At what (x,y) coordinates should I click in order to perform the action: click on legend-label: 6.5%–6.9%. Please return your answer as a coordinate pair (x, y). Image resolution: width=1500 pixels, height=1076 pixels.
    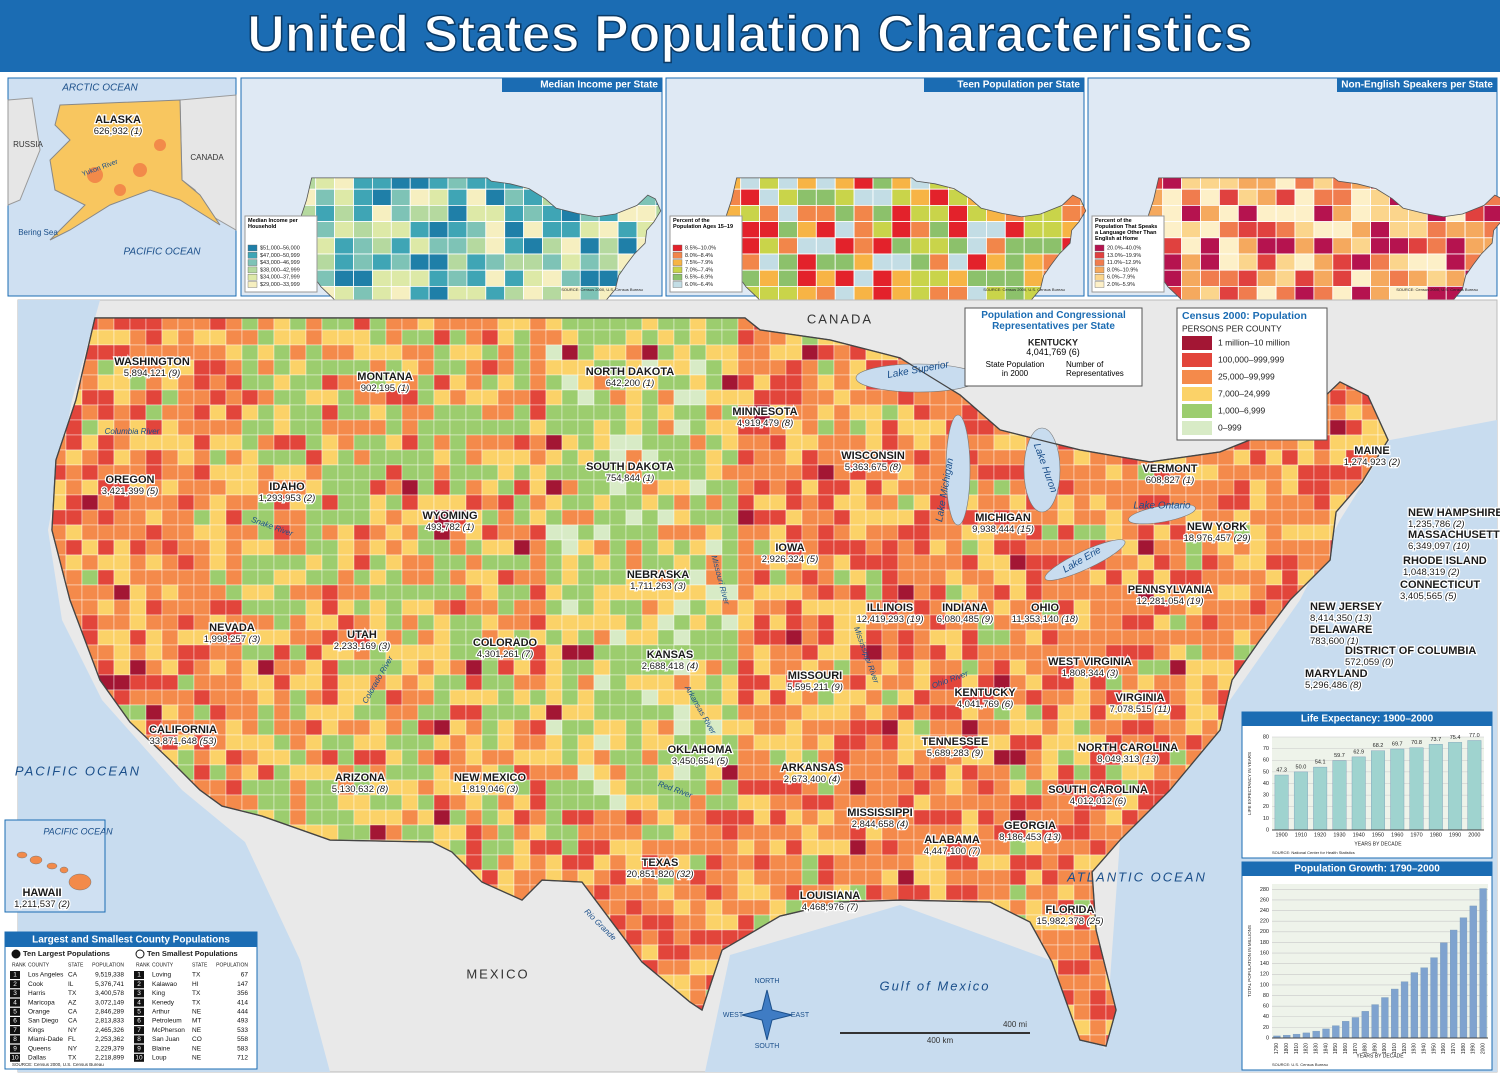
    Looking at the image, I should click on (699, 278).